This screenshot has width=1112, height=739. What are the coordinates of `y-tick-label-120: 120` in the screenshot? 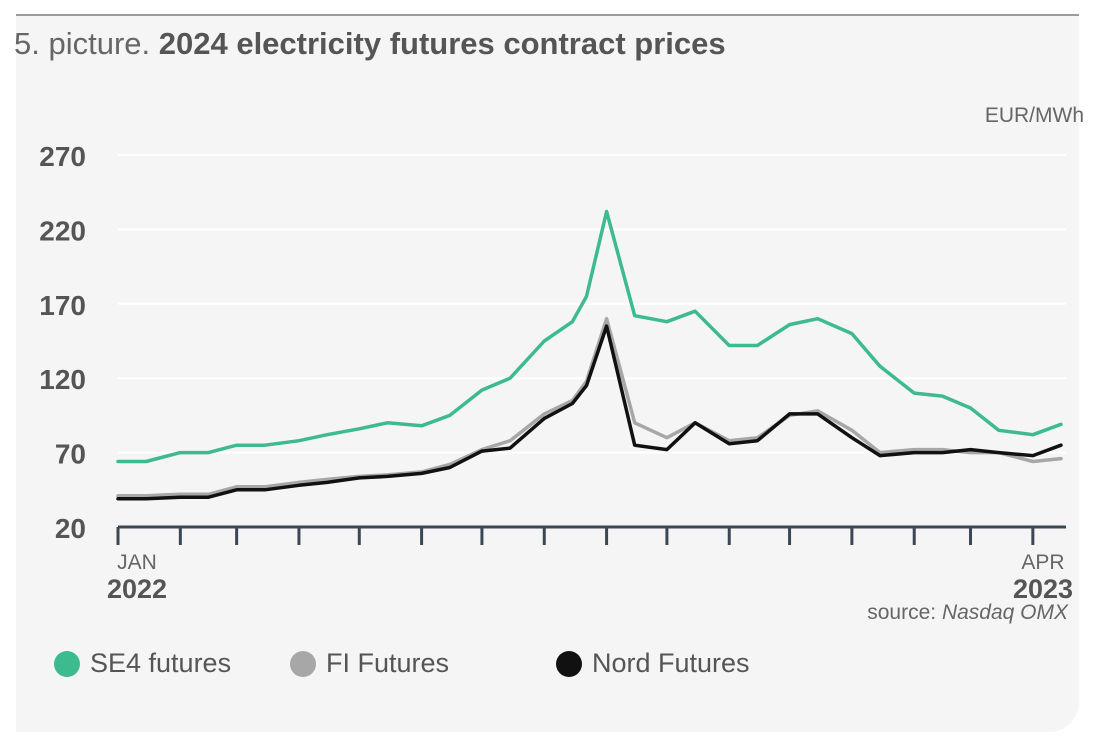 It's located at (62, 379).